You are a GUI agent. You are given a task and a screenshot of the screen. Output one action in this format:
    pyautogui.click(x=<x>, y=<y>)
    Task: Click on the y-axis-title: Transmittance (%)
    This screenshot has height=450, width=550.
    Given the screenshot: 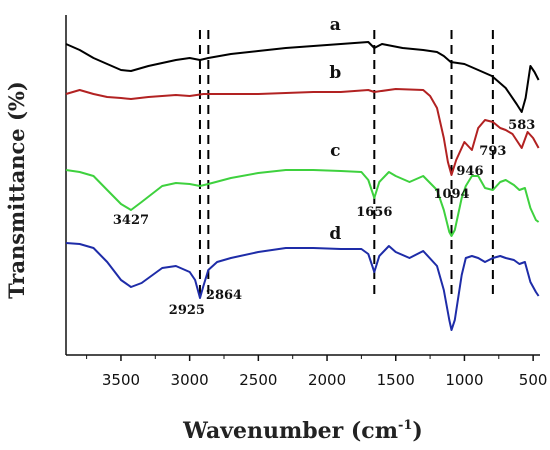 What is the action you would take?
    pyautogui.click(x=16, y=190)
    